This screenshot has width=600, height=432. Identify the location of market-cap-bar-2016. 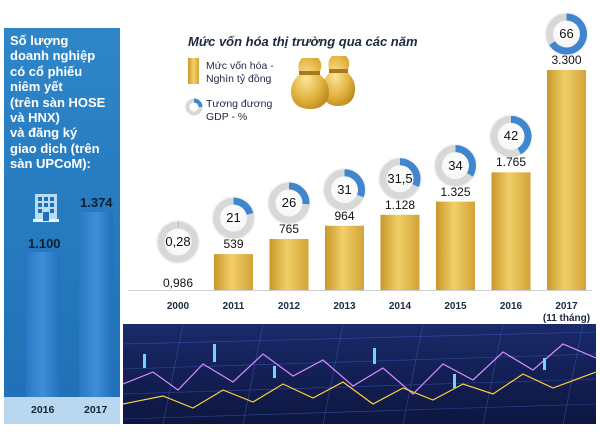
(511, 231).